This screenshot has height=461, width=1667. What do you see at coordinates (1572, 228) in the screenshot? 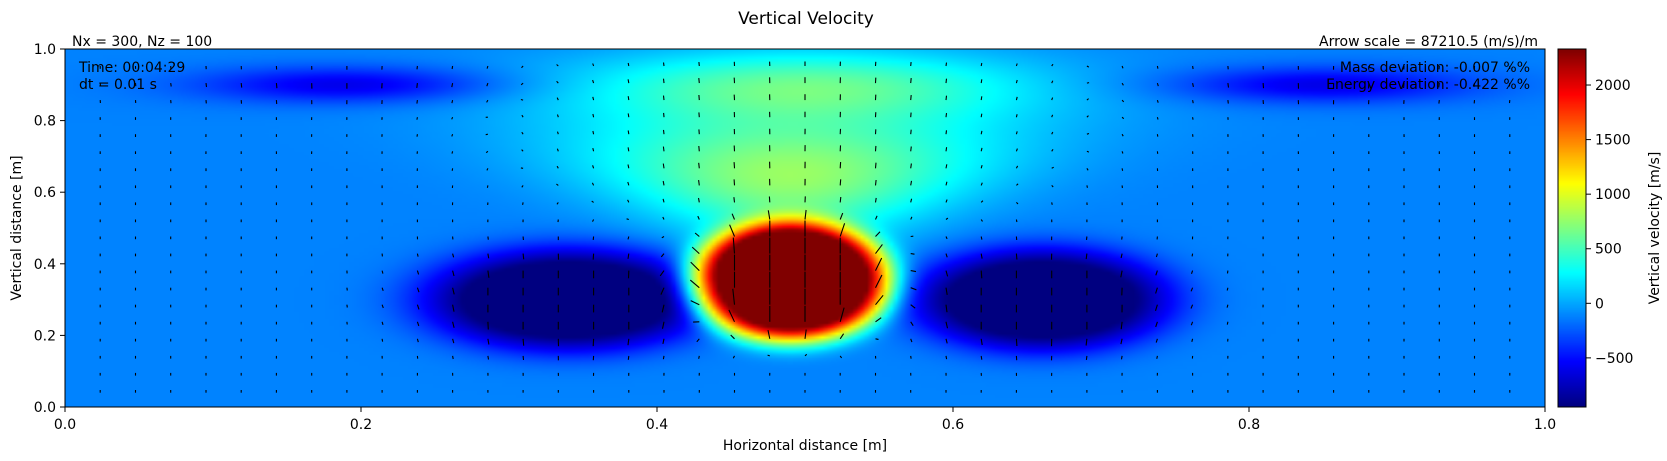
I see `colorbar-gradient` at bounding box center [1572, 228].